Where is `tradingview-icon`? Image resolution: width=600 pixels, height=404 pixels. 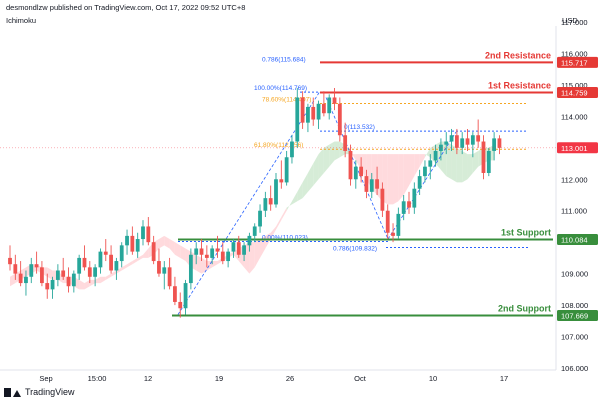
tradingview-icon is located at coordinates (13, 392).